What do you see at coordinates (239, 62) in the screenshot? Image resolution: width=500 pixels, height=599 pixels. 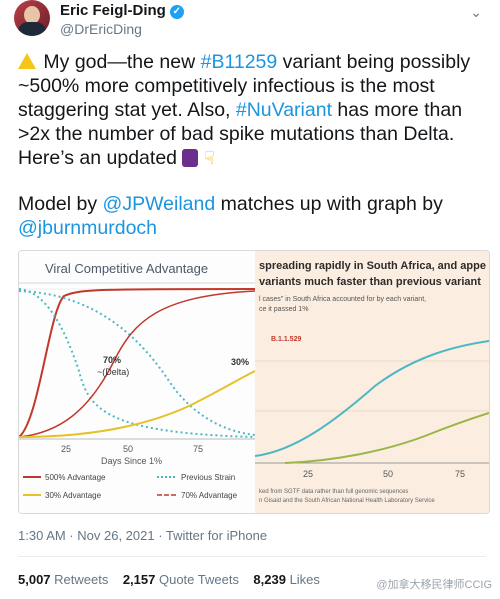 I see `hashtag-b11259: #B11259` at bounding box center [239, 62].